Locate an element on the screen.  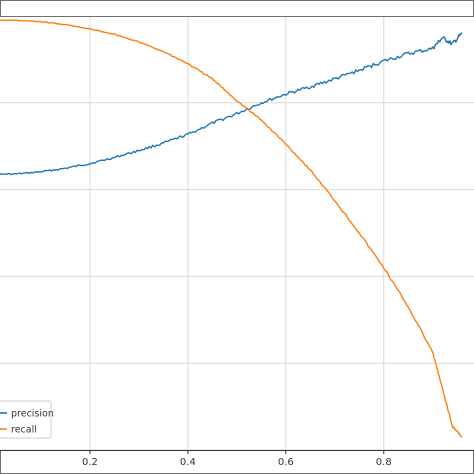
x-tick-label: 0.6 is located at coordinates (286, 462).